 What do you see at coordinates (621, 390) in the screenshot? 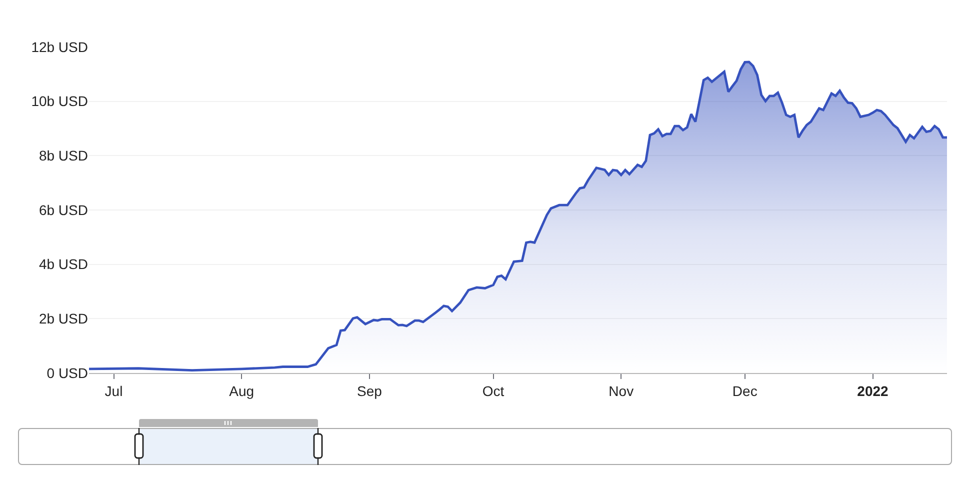
I see `x-tick-label: Nov` at bounding box center [621, 390].